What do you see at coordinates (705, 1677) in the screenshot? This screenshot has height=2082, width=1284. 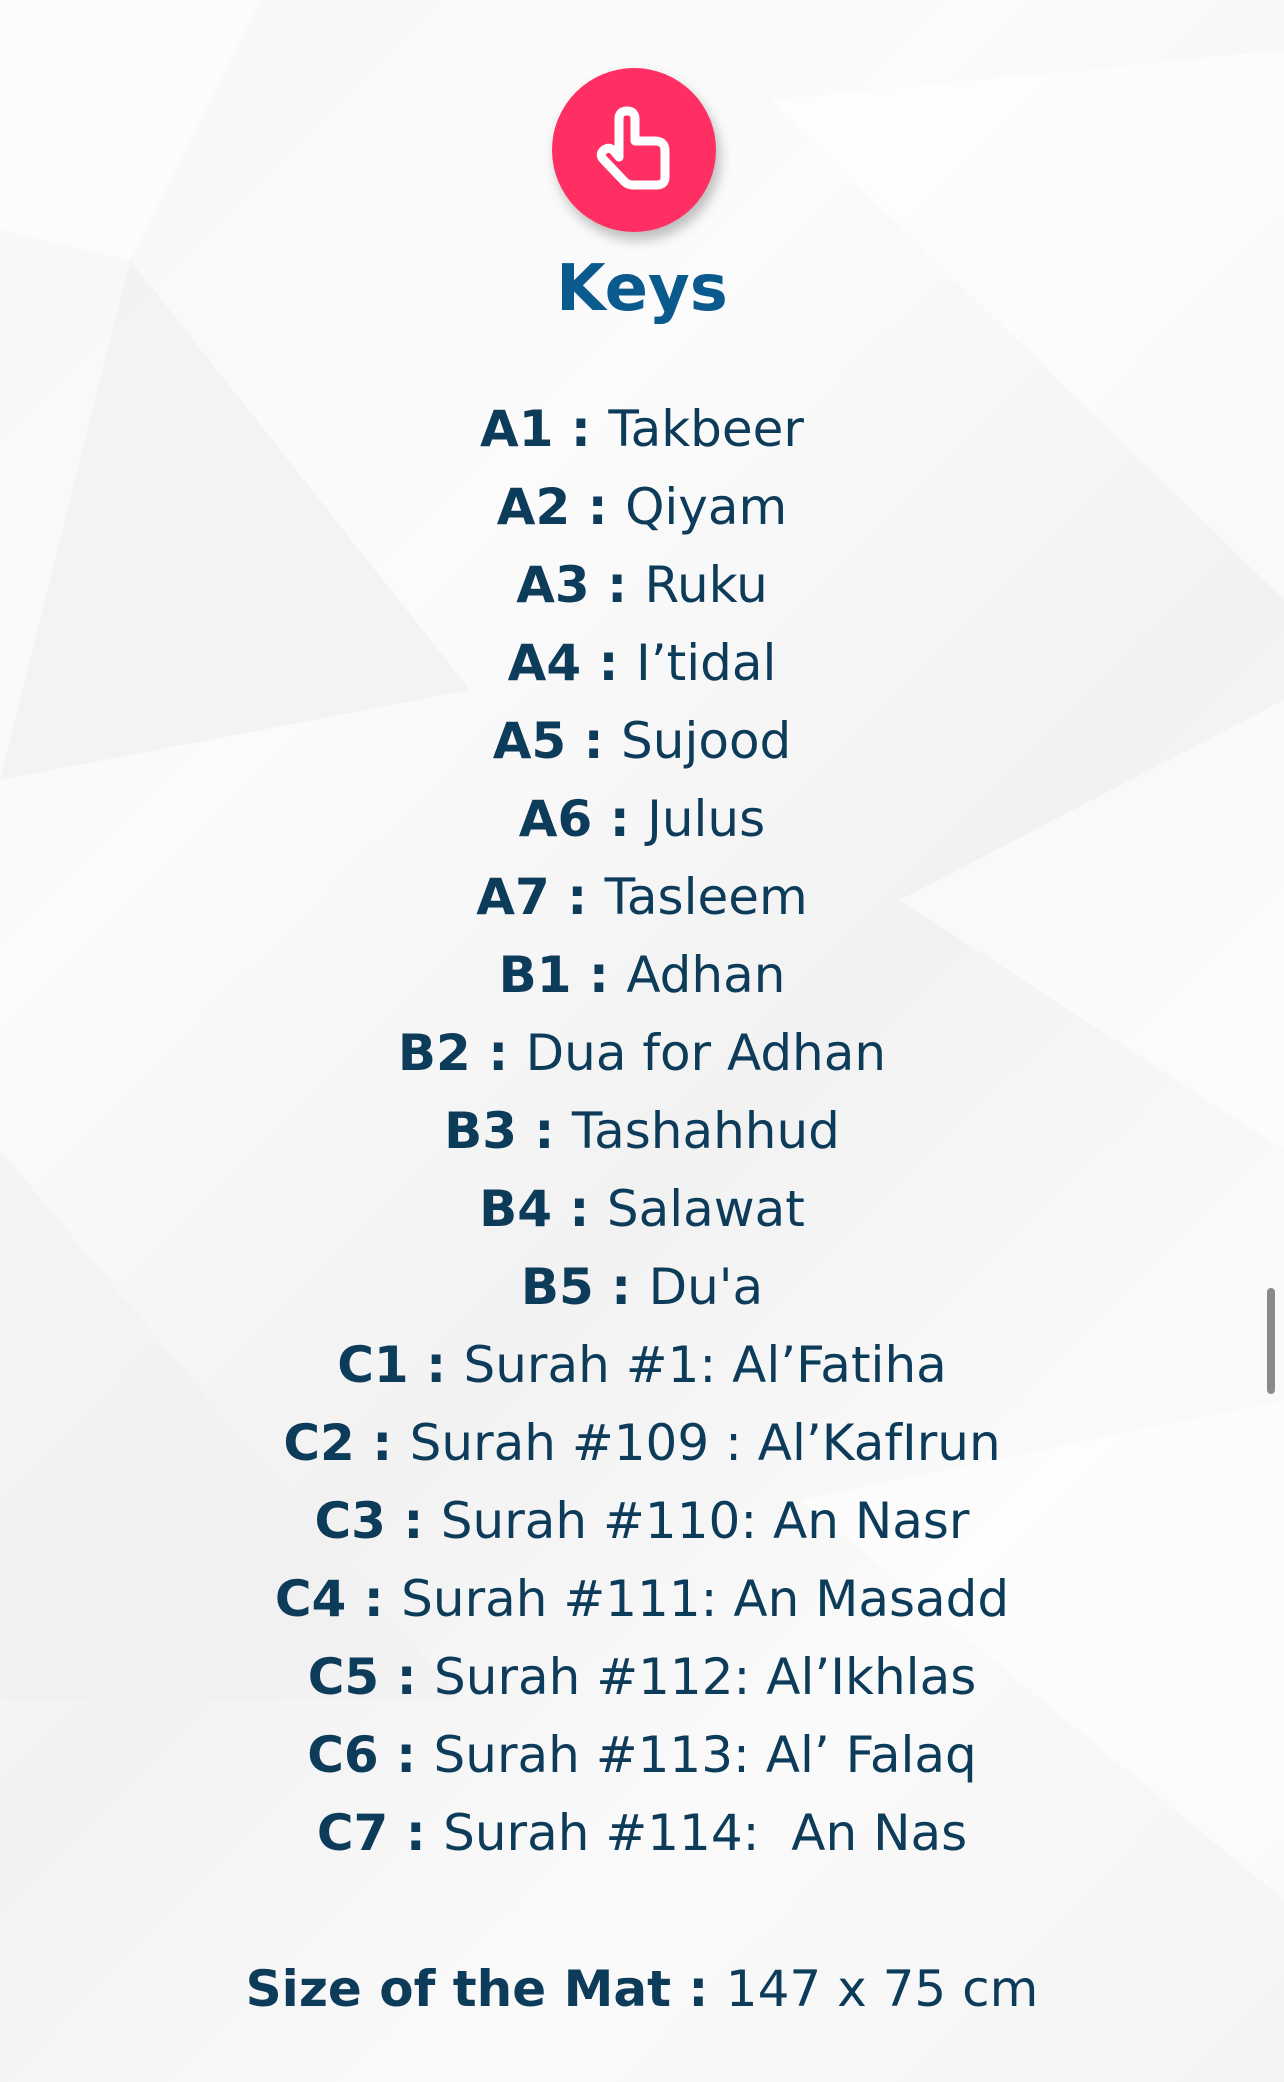 I see `key-label: Surah #112: Al’Ikhlas` at bounding box center [705, 1677].